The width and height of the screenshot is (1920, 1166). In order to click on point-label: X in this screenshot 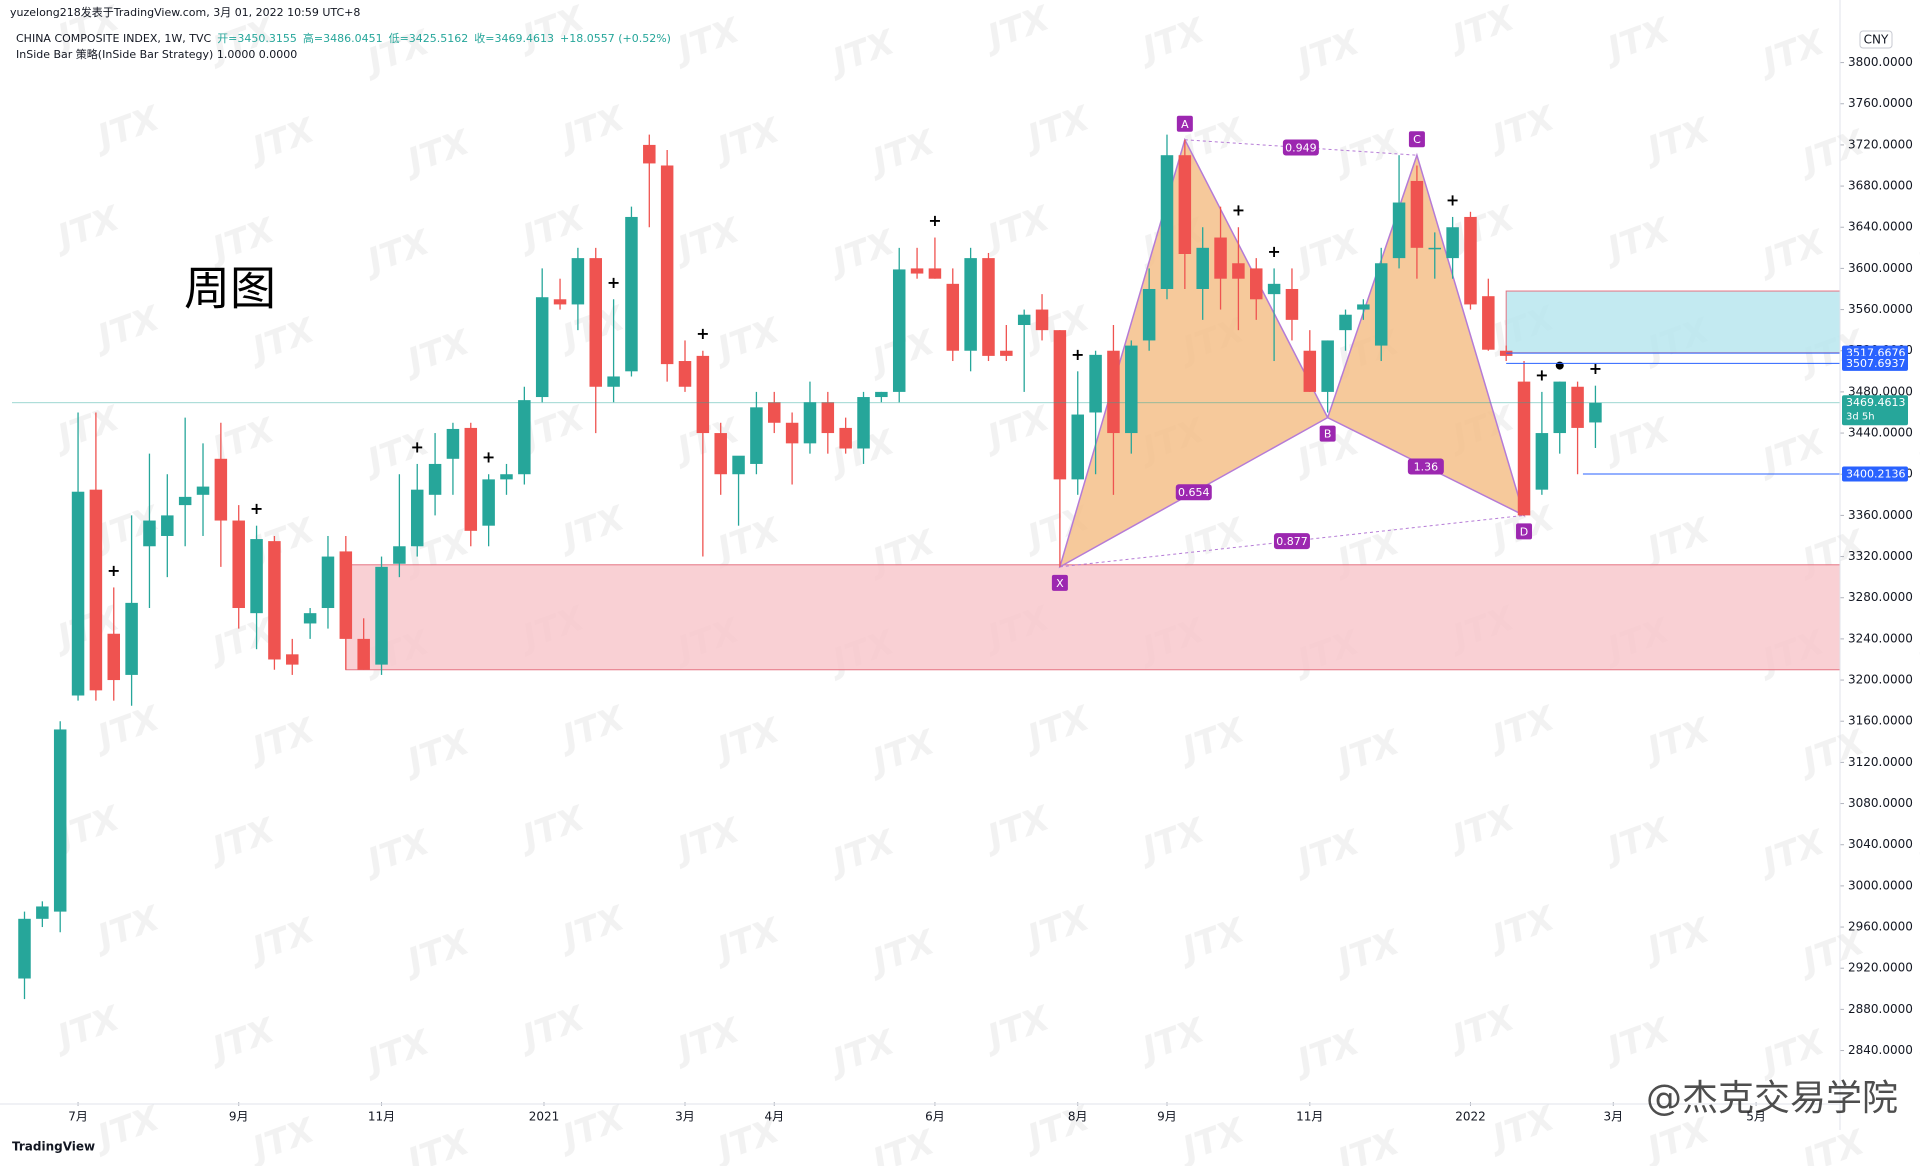, I will do `click(1060, 583)`.